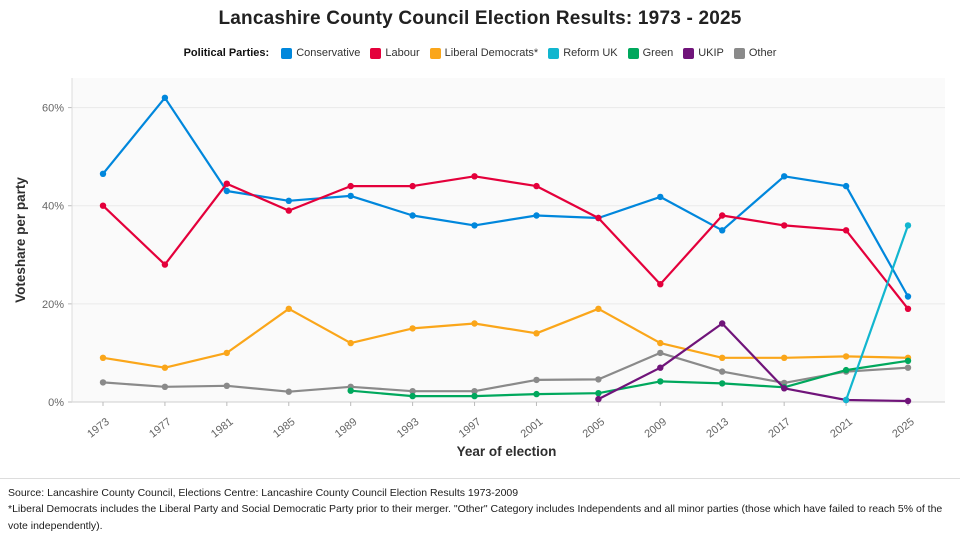  What do you see at coordinates (536, 333) in the screenshot?
I see `data-point-liberal-democrats-2001` at bounding box center [536, 333].